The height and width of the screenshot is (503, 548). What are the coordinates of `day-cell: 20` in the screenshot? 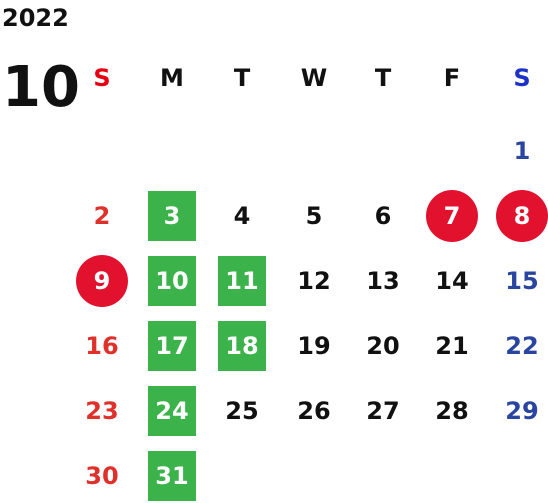 It's located at (383, 346).